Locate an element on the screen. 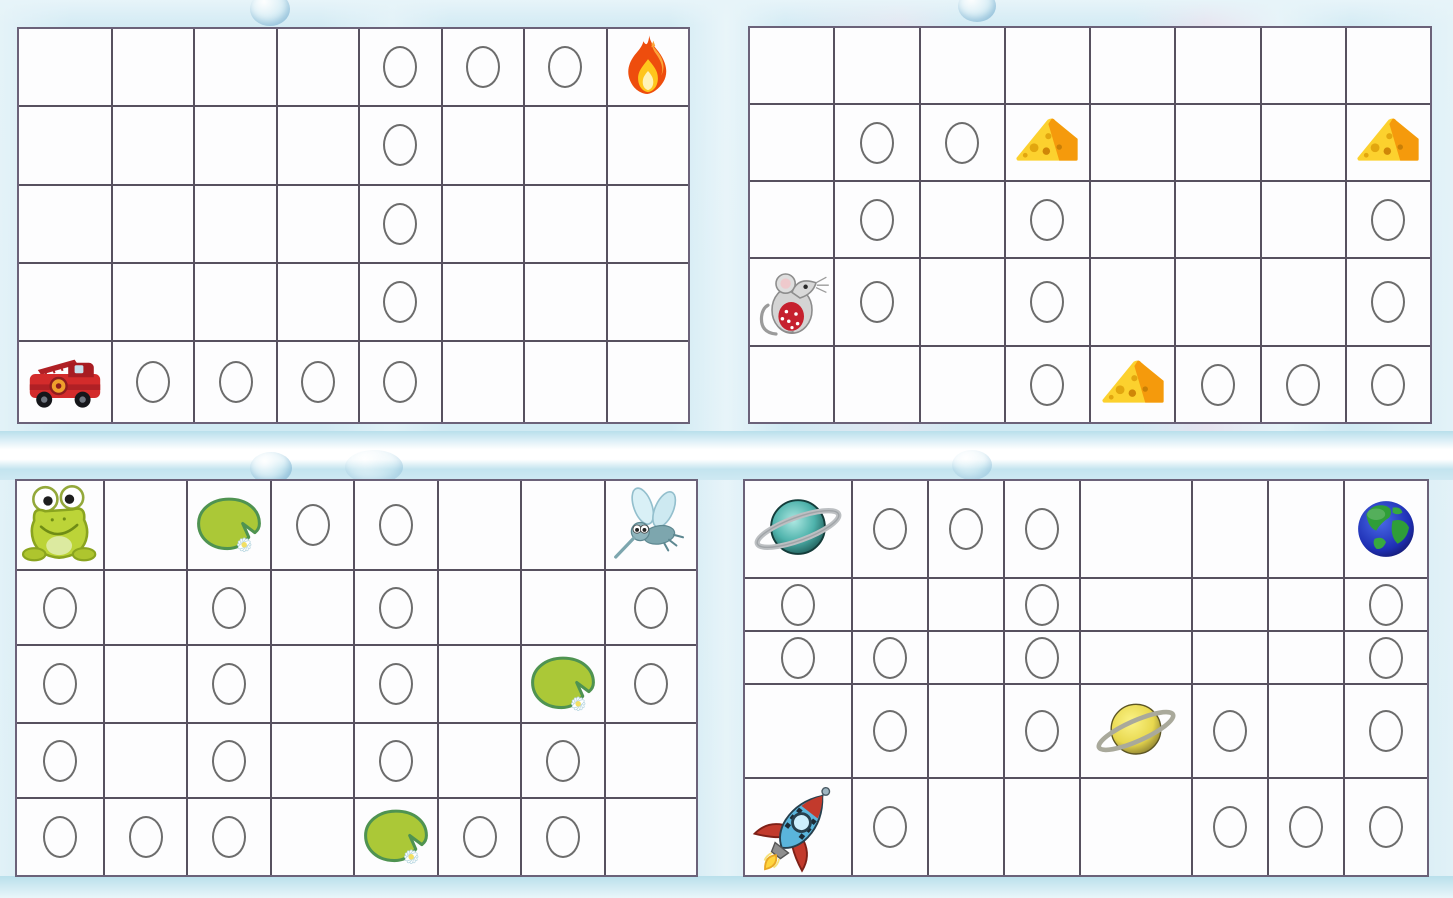 Image resolution: width=1453 pixels, height=898 pixels. frog-icon is located at coordinates (60, 525).